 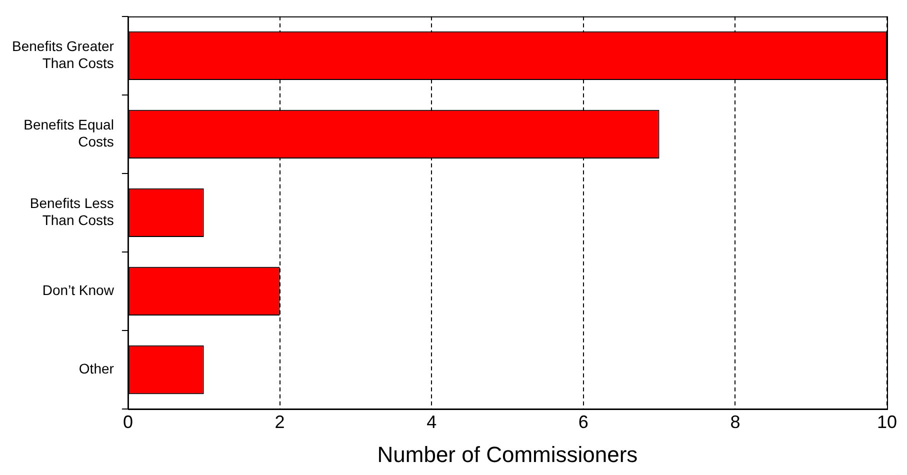 I want to click on x-tick-label: 0, so click(x=127, y=422).